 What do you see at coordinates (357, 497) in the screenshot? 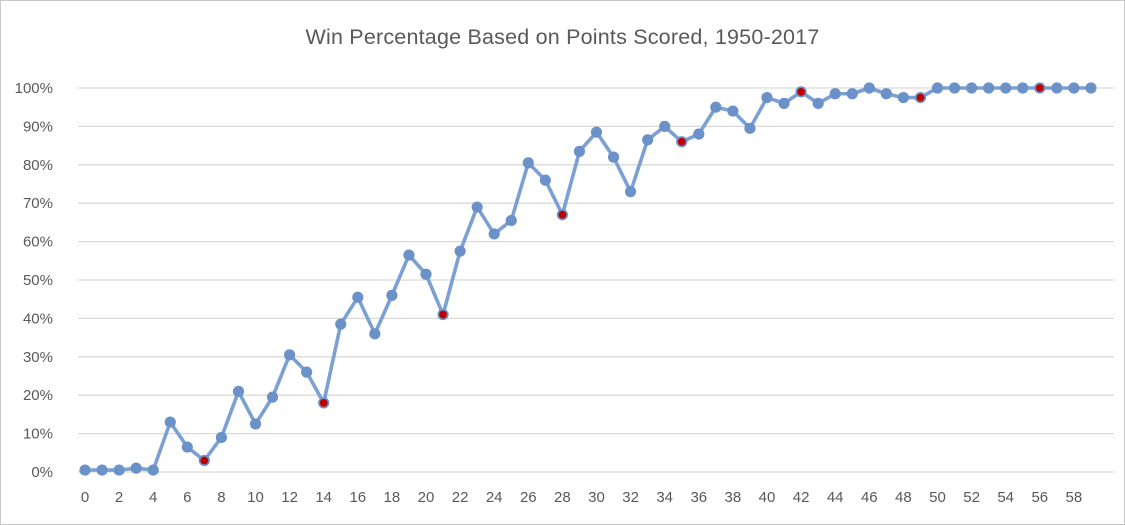
I see `x-tick-label: 16` at bounding box center [357, 497].